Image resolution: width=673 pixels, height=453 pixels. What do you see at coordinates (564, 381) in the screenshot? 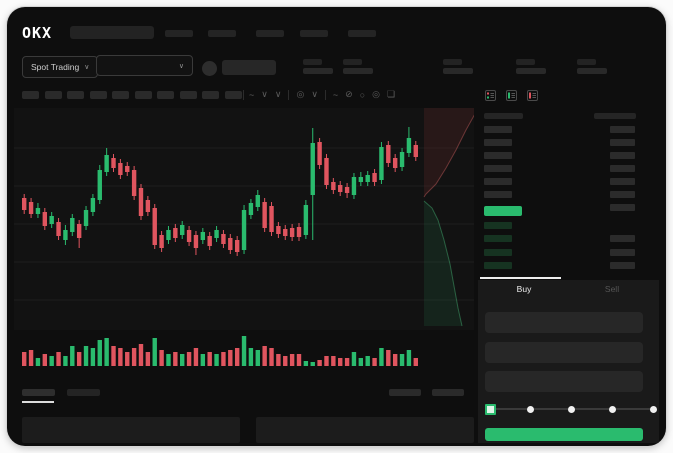
I see `total-input` at bounding box center [564, 381].